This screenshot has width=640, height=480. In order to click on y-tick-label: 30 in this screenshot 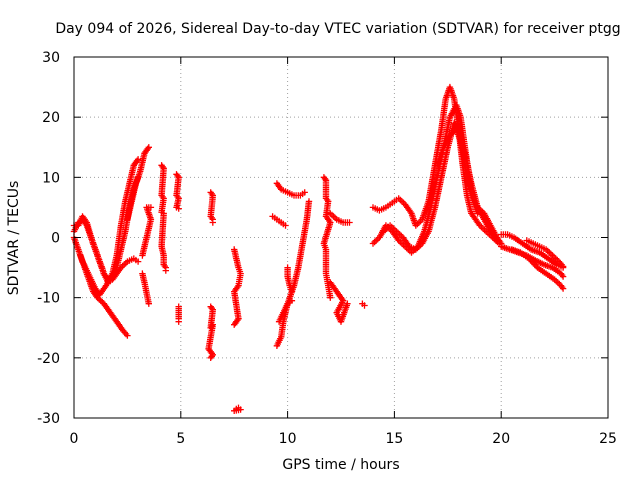, I will do `click(51, 58)`.